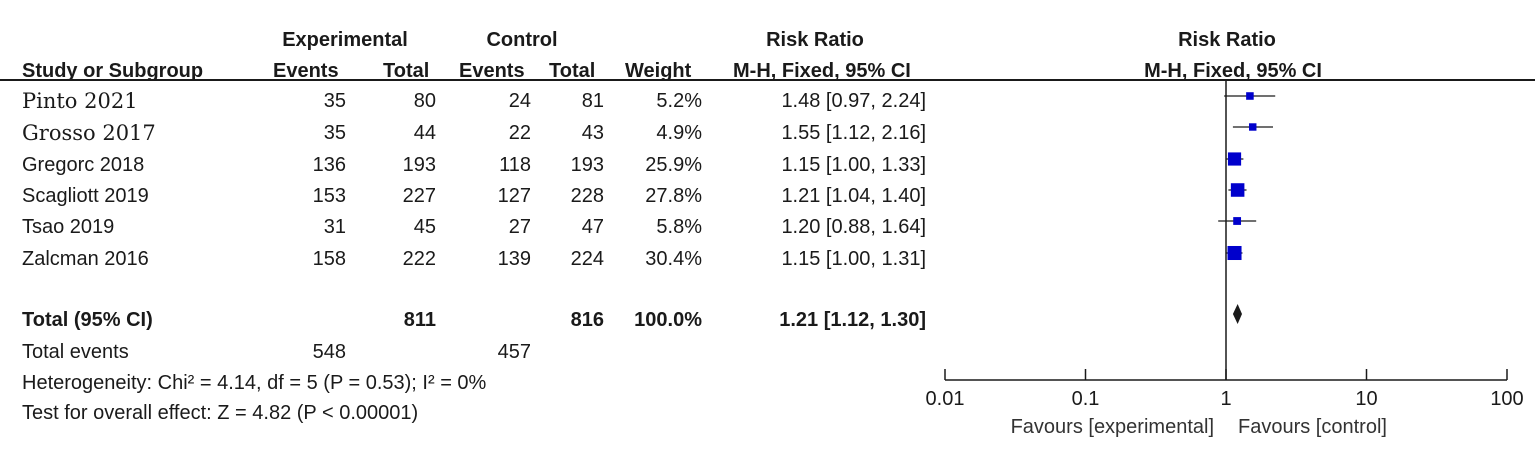  What do you see at coordinates (1237, 314) in the screenshot?
I see `total-diamond` at bounding box center [1237, 314].